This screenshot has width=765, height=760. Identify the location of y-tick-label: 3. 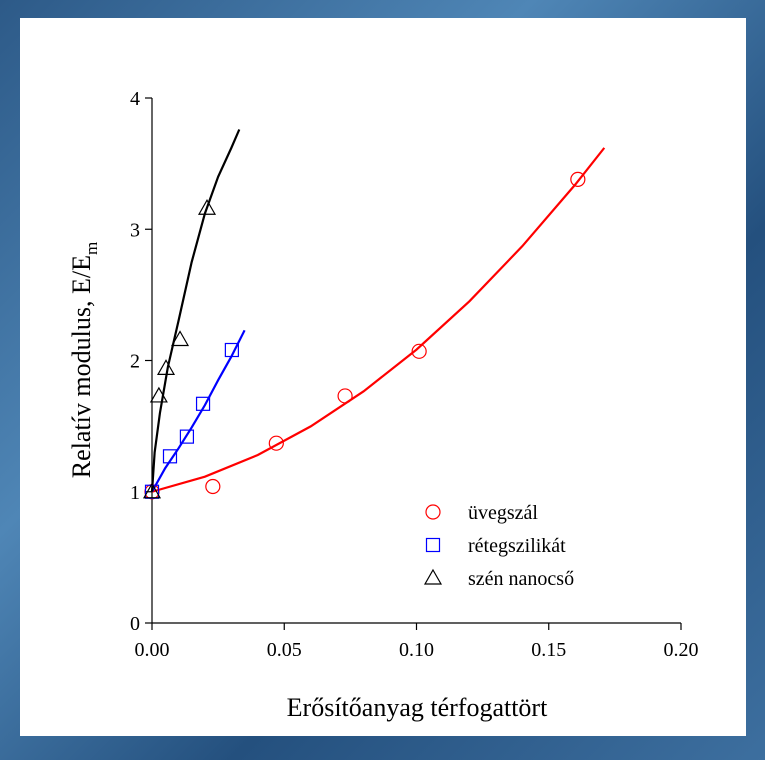
(135, 230).